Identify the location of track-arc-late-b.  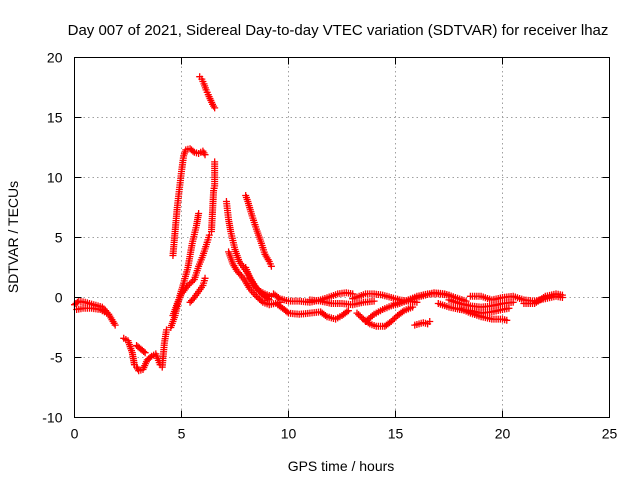
(481, 303).